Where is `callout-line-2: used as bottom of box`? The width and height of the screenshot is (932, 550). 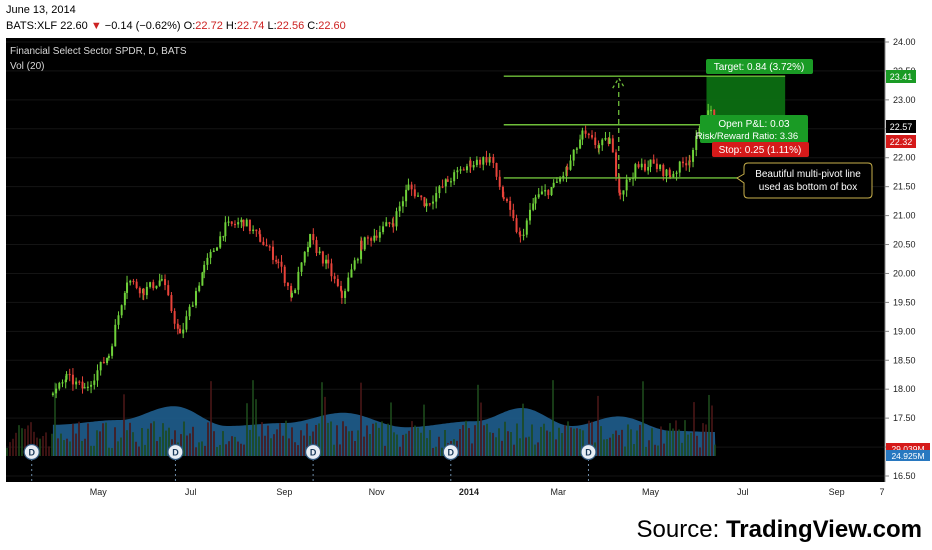 callout-line-2: used as bottom of box is located at coordinates (808, 187).